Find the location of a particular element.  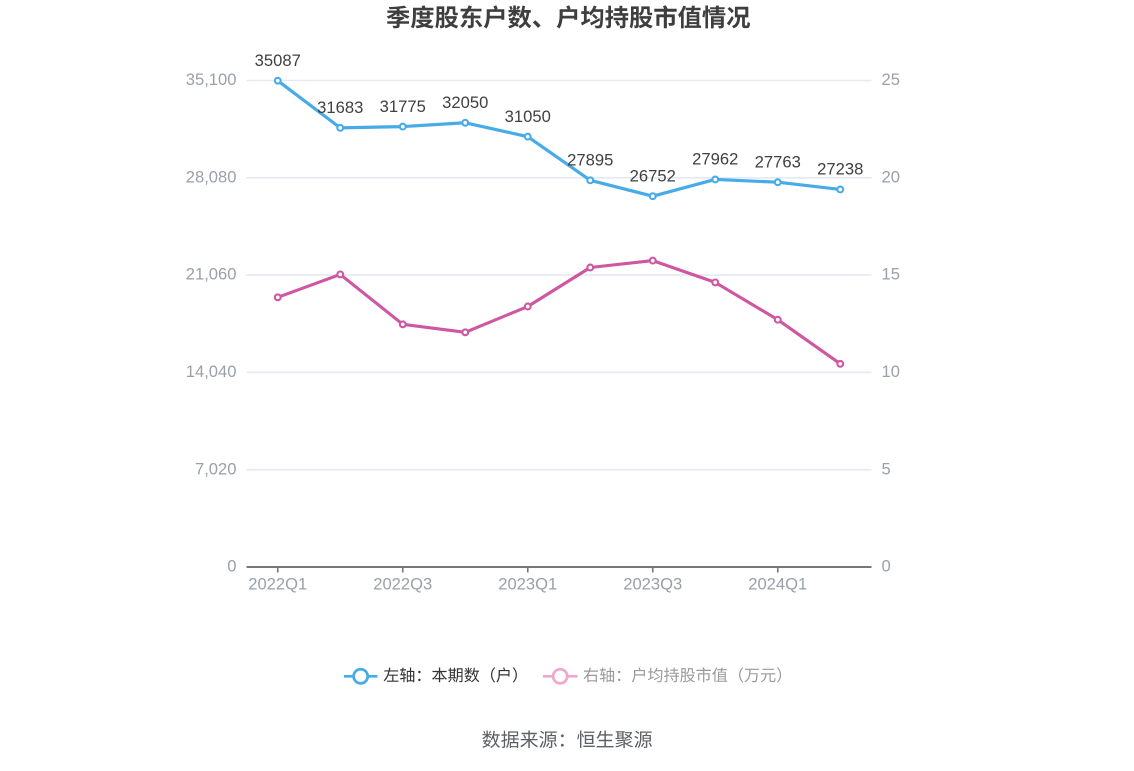

svg-text: 27962 is located at coordinates (715, 159).